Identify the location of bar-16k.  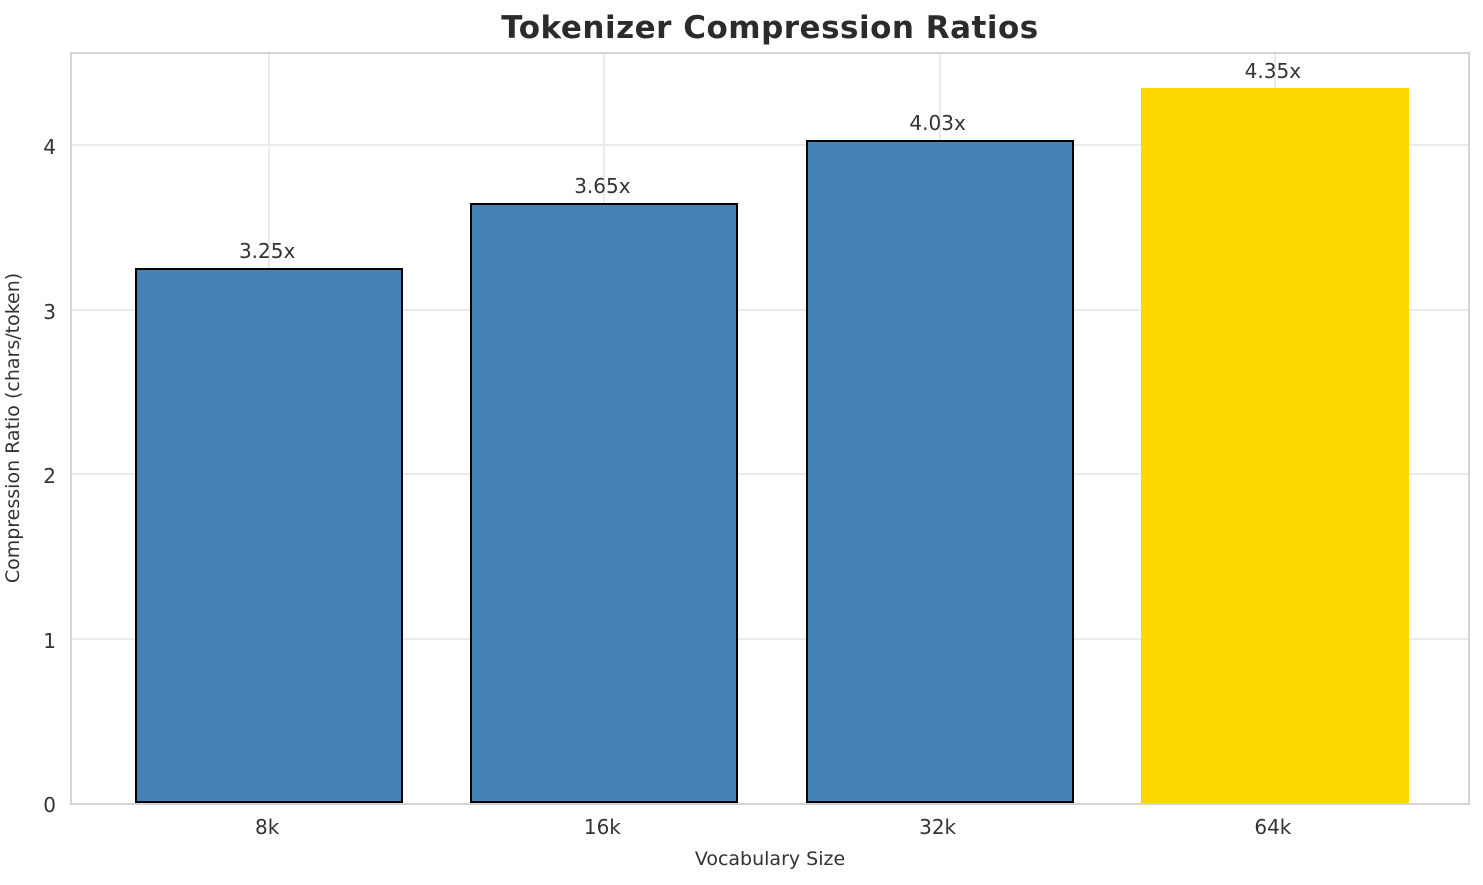
(604, 502).